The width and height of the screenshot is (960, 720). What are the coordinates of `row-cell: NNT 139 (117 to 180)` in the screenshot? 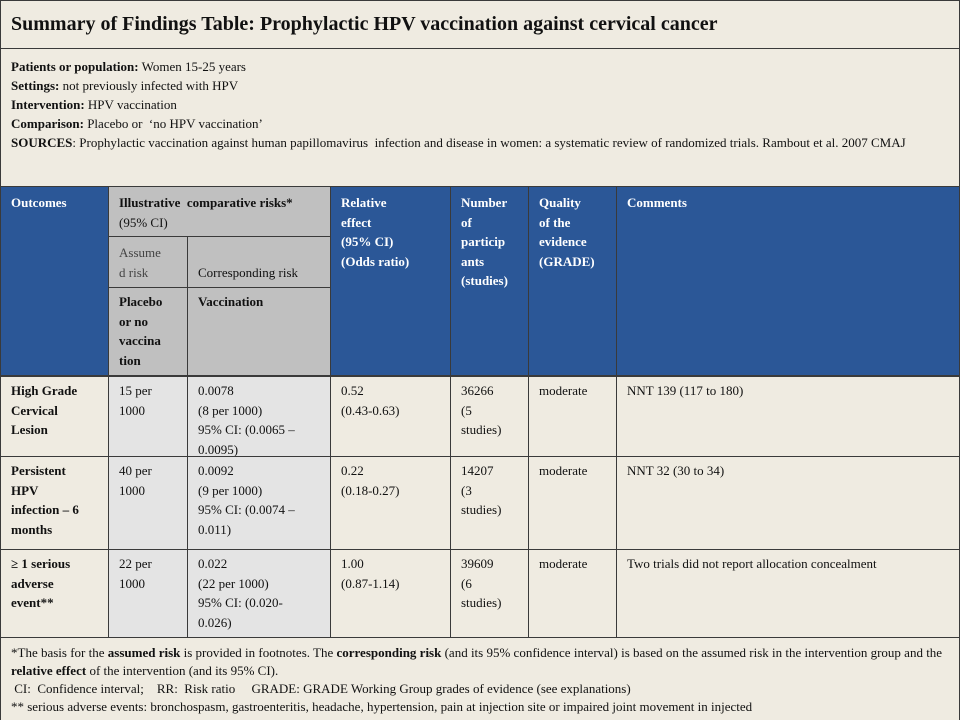 It's located at (788, 416).